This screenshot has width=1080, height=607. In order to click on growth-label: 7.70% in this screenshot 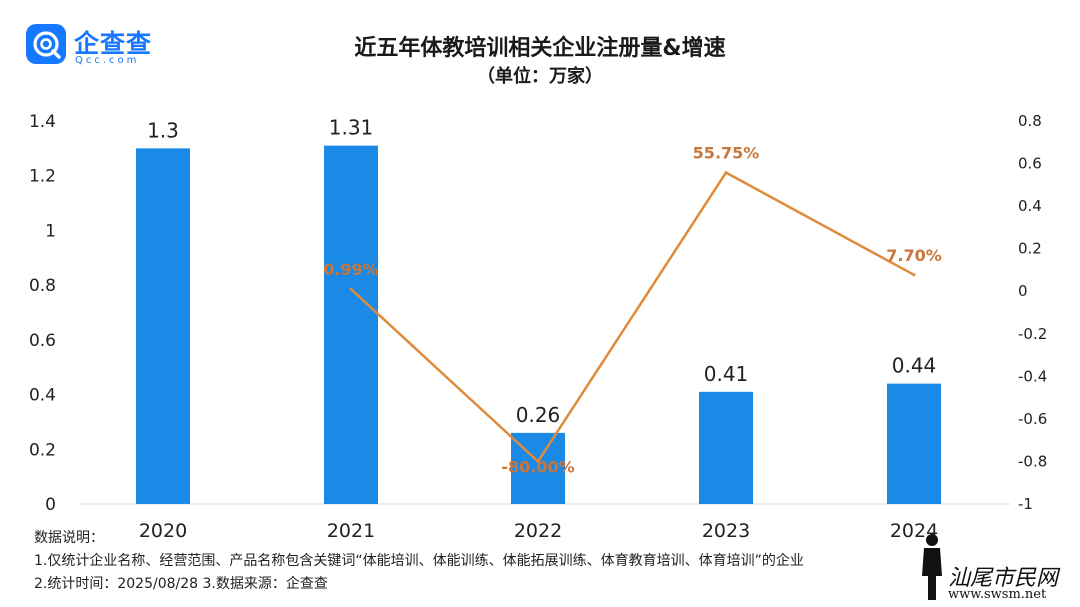, I will do `click(914, 255)`.